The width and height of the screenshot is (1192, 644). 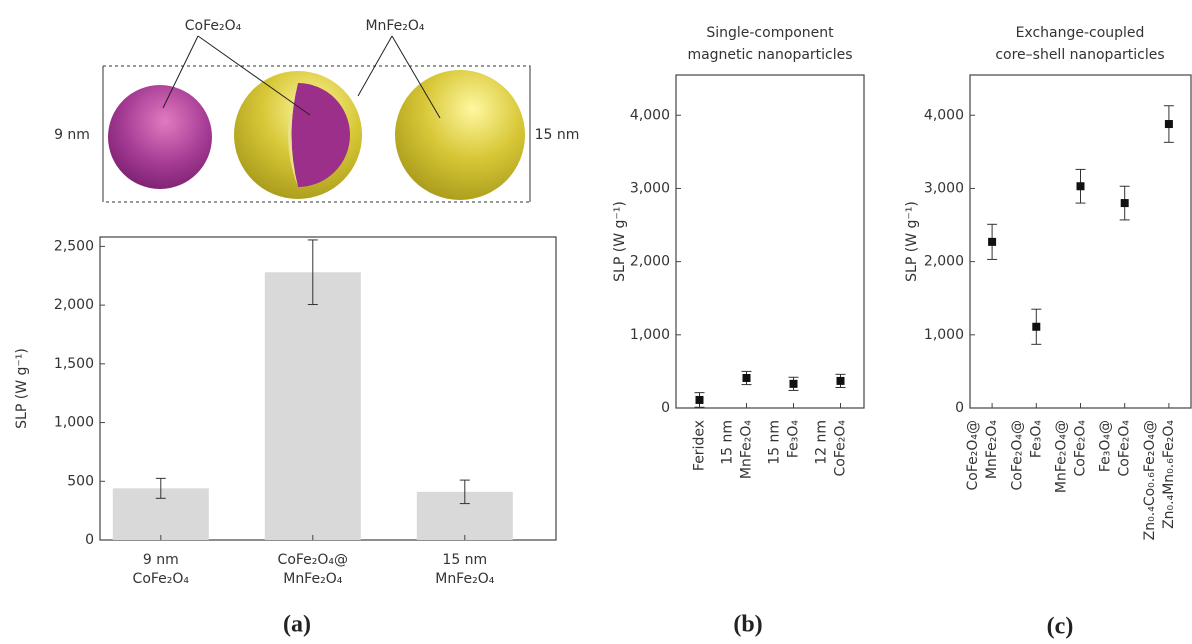 I want to click on x-tick-label: Feridex, so click(x=700, y=445).